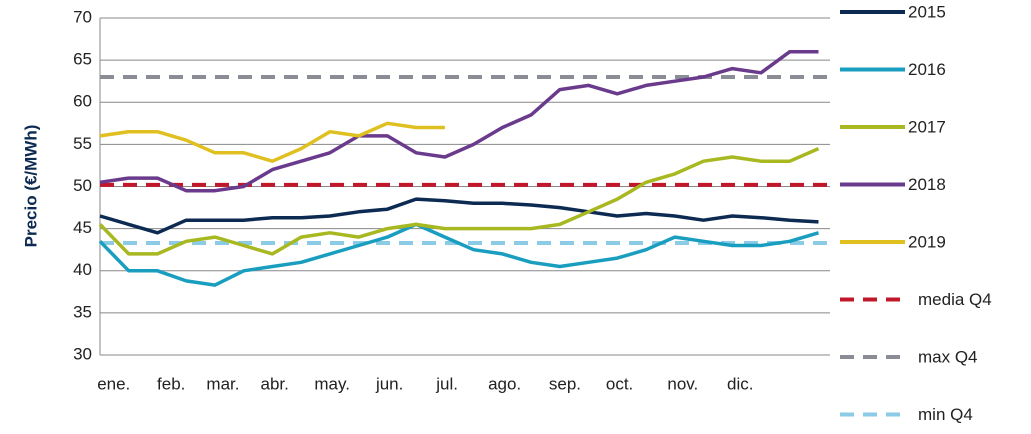  What do you see at coordinates (82, 227) in the screenshot?
I see `y-tick-label: 45` at bounding box center [82, 227].